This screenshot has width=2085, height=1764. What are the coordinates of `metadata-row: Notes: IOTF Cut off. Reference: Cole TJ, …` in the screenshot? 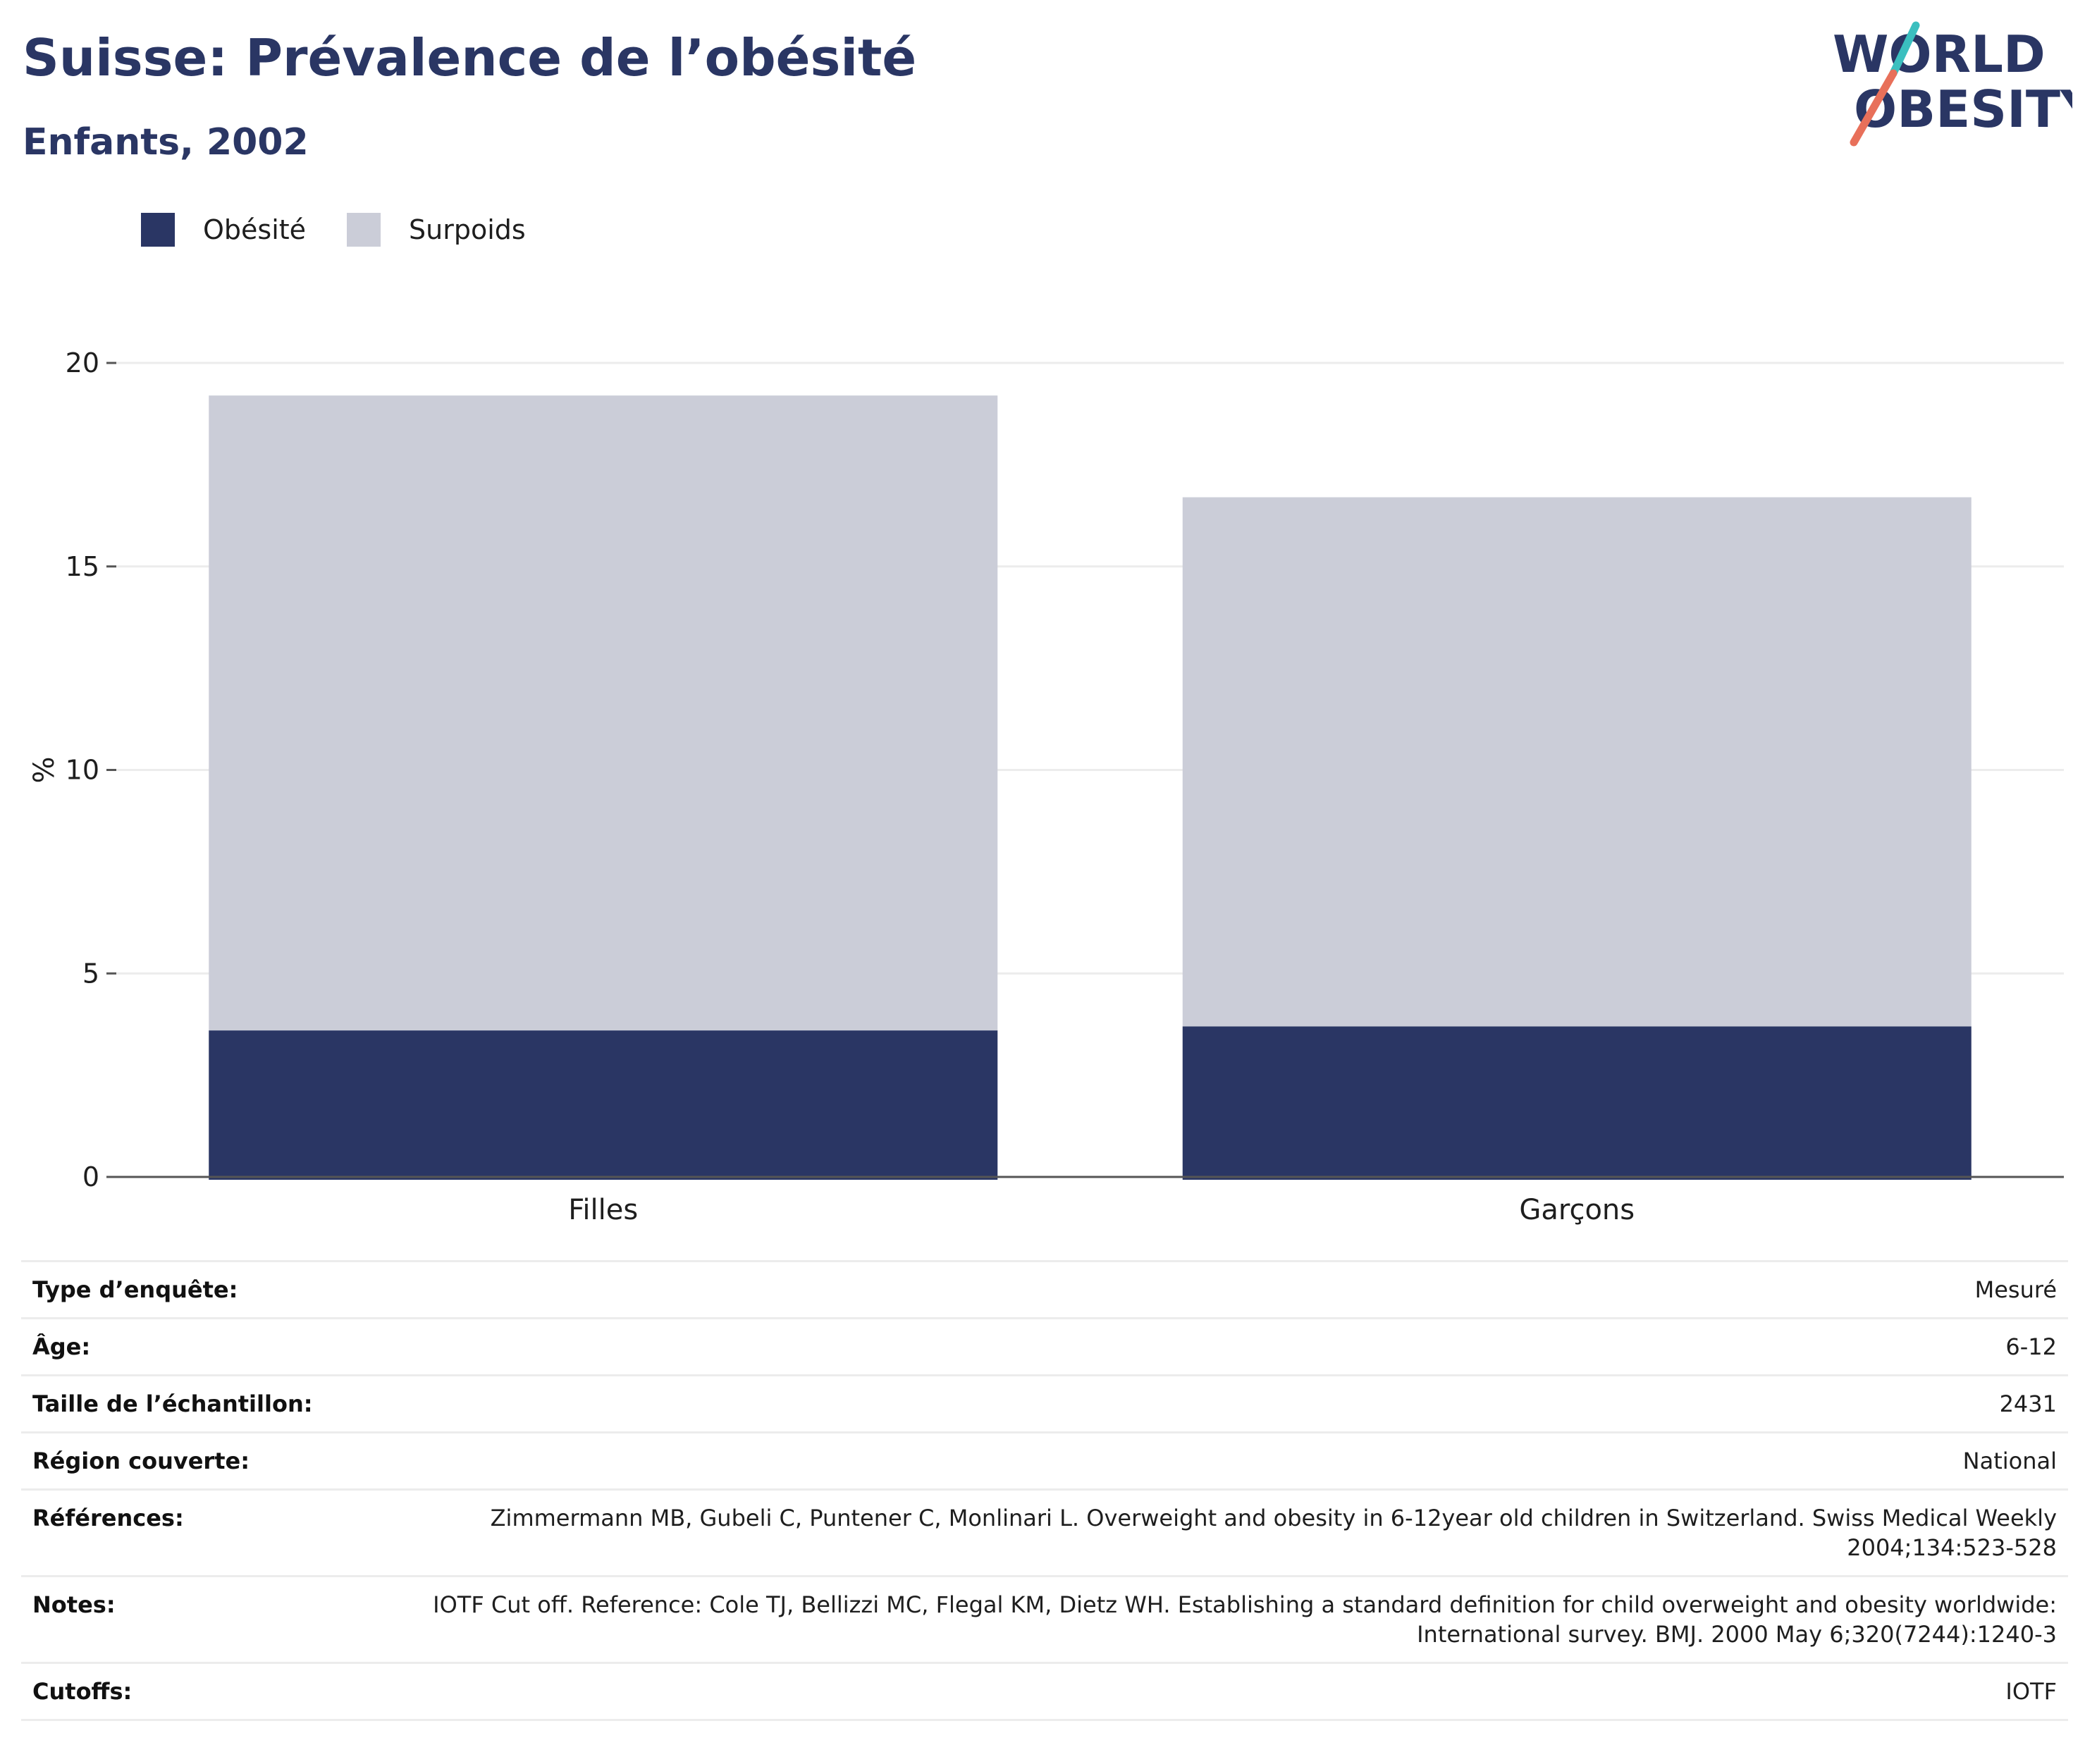 It's located at (1044, 1620).